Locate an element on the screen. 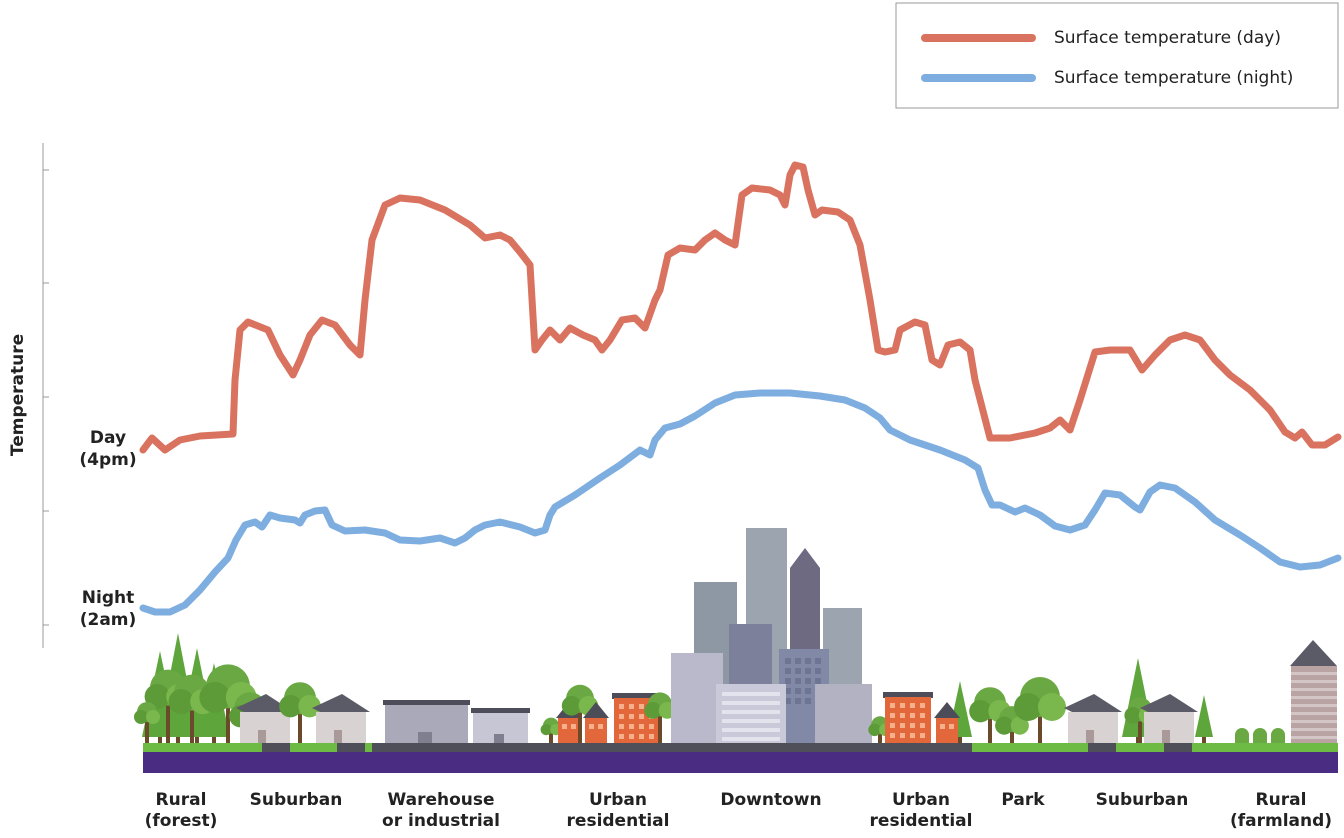  x-category-label: or industrial is located at coordinates (441, 821).